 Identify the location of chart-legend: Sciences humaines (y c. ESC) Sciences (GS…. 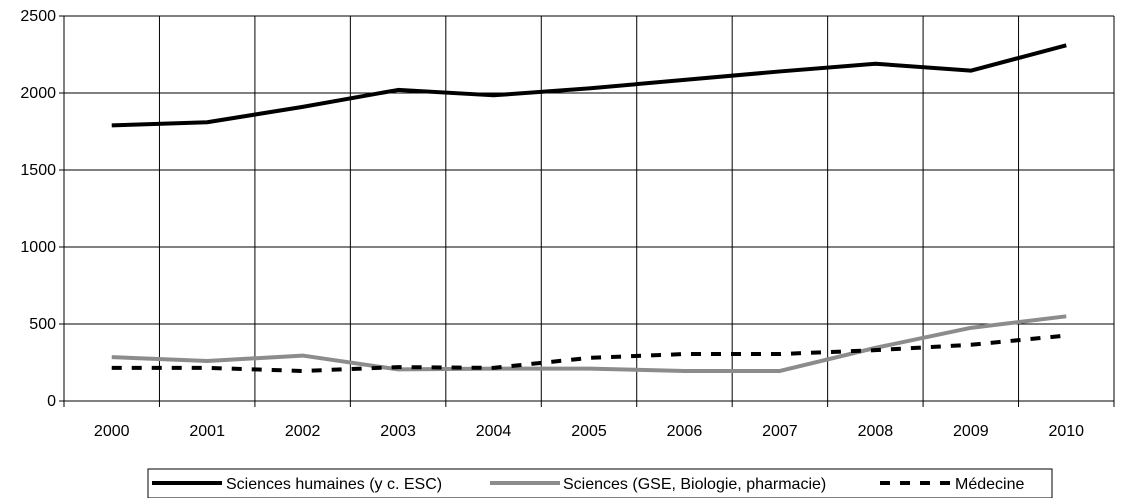
(600, 483).